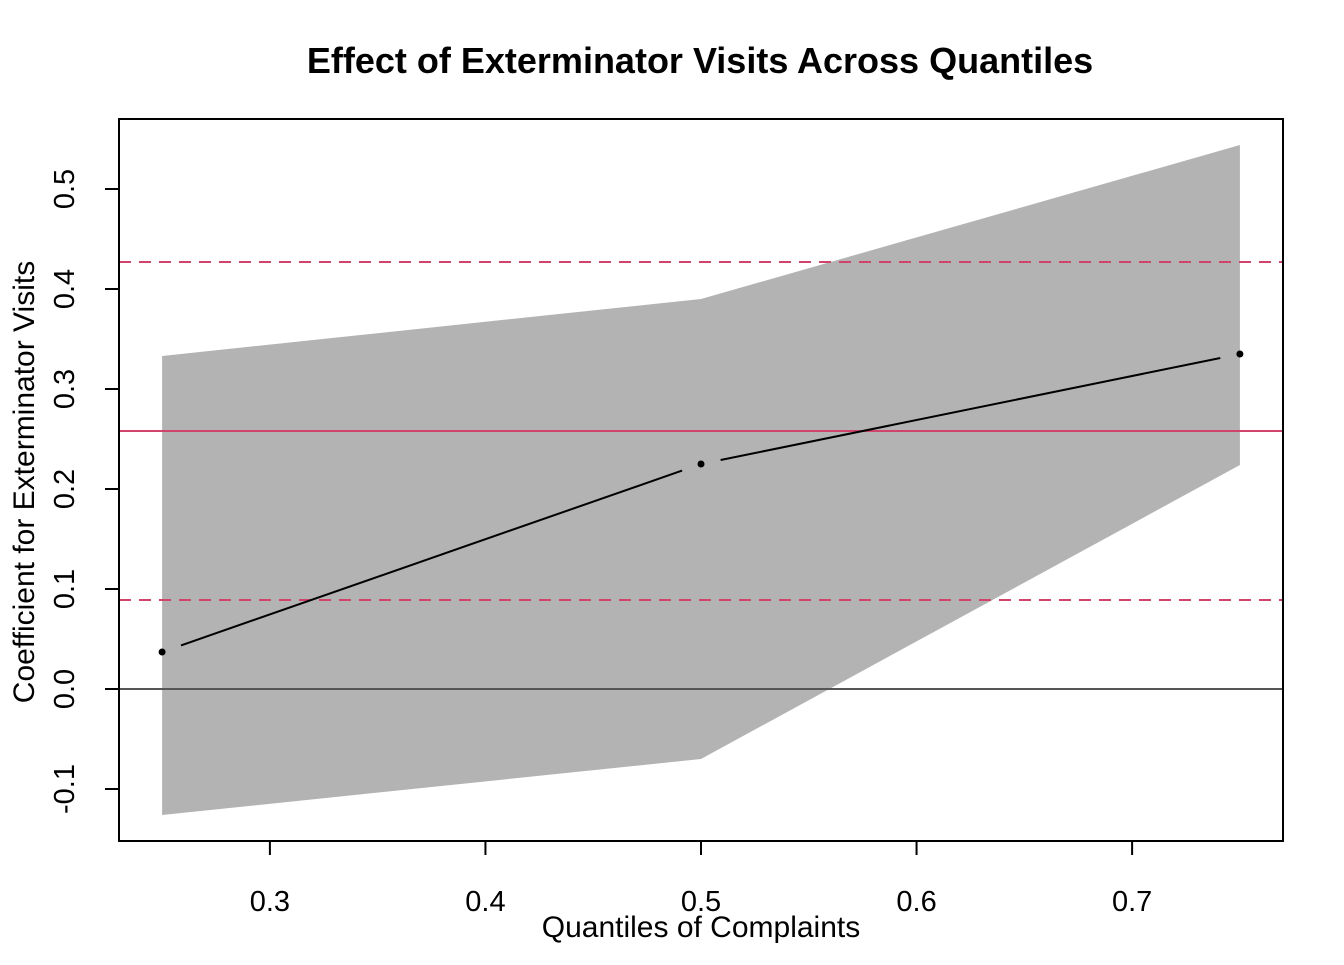 This screenshot has width=1344, height=965. I want to click on y-tick-label: 0.3, so click(65, 389).